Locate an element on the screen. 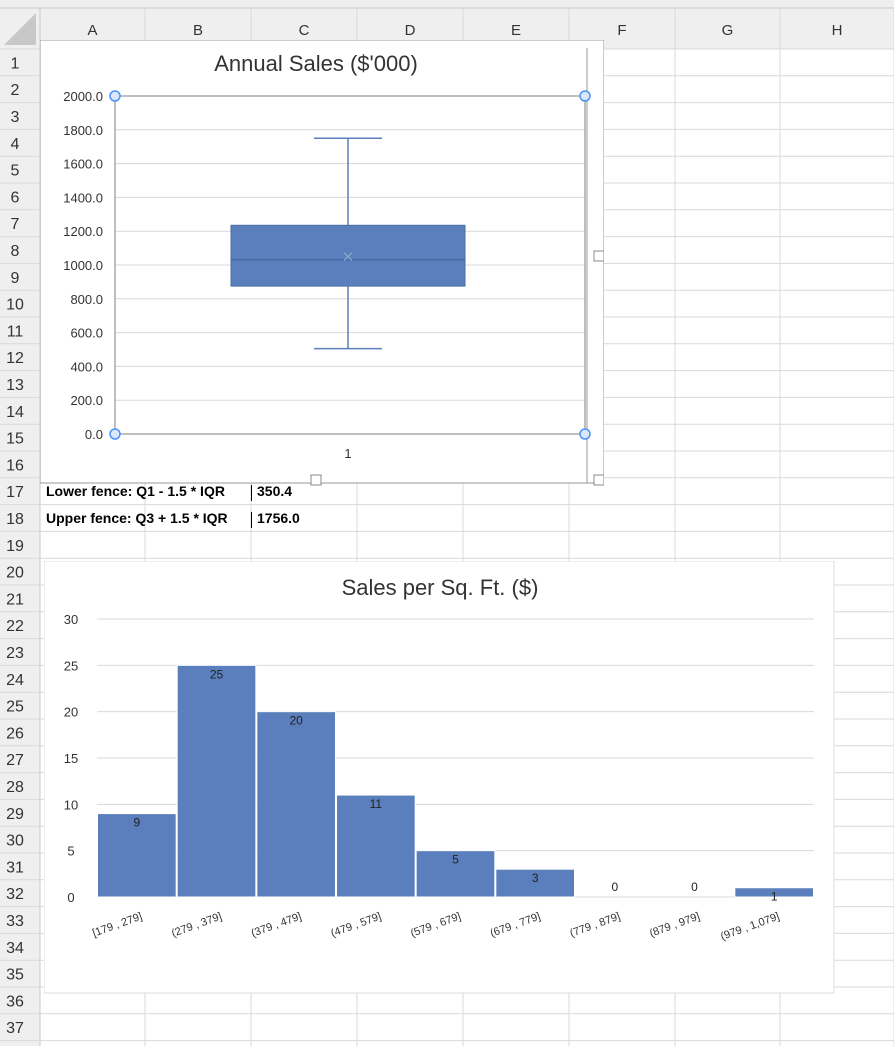  row-header-36: 36 is located at coordinates (15, 1001).